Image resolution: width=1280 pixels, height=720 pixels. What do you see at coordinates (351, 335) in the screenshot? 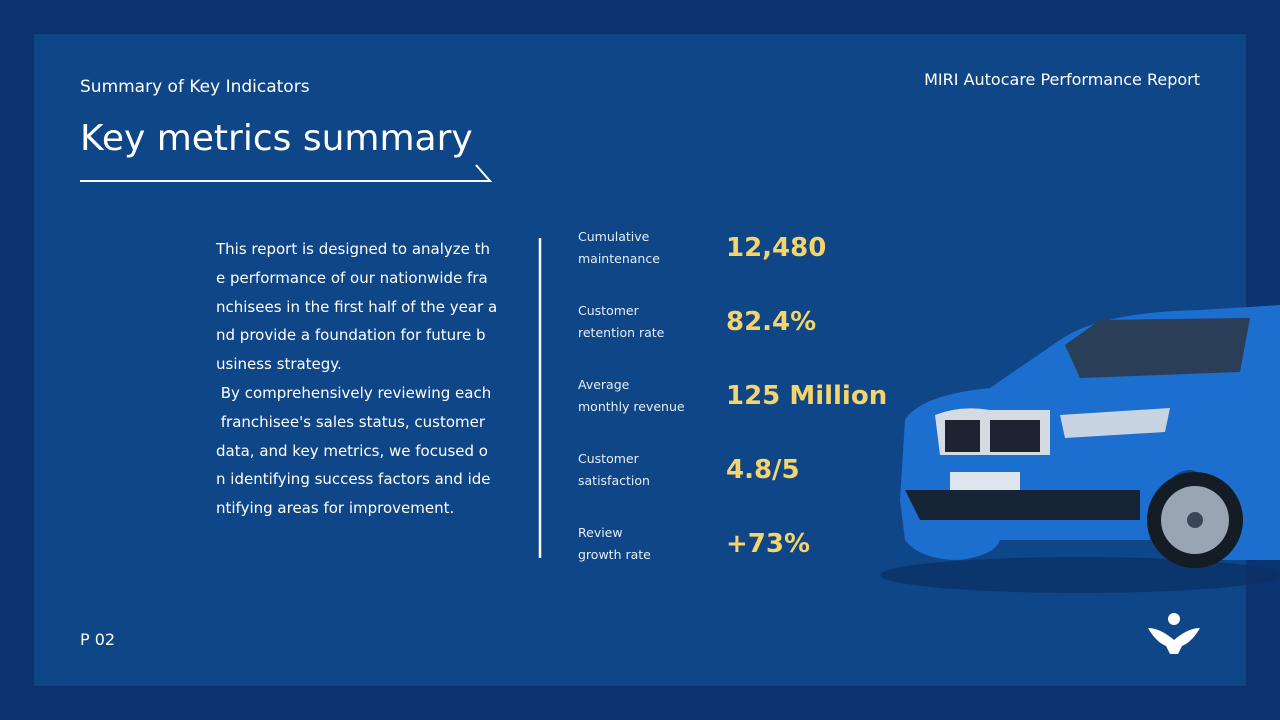
I see `body-line: nd provide a foundation for future b` at bounding box center [351, 335].